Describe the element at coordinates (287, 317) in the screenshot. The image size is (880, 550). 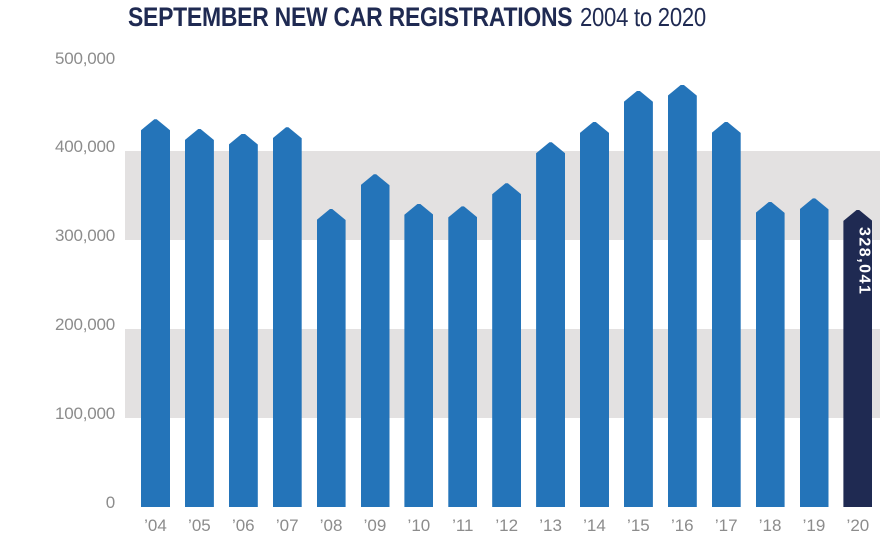
I see `bar-2007` at that location.